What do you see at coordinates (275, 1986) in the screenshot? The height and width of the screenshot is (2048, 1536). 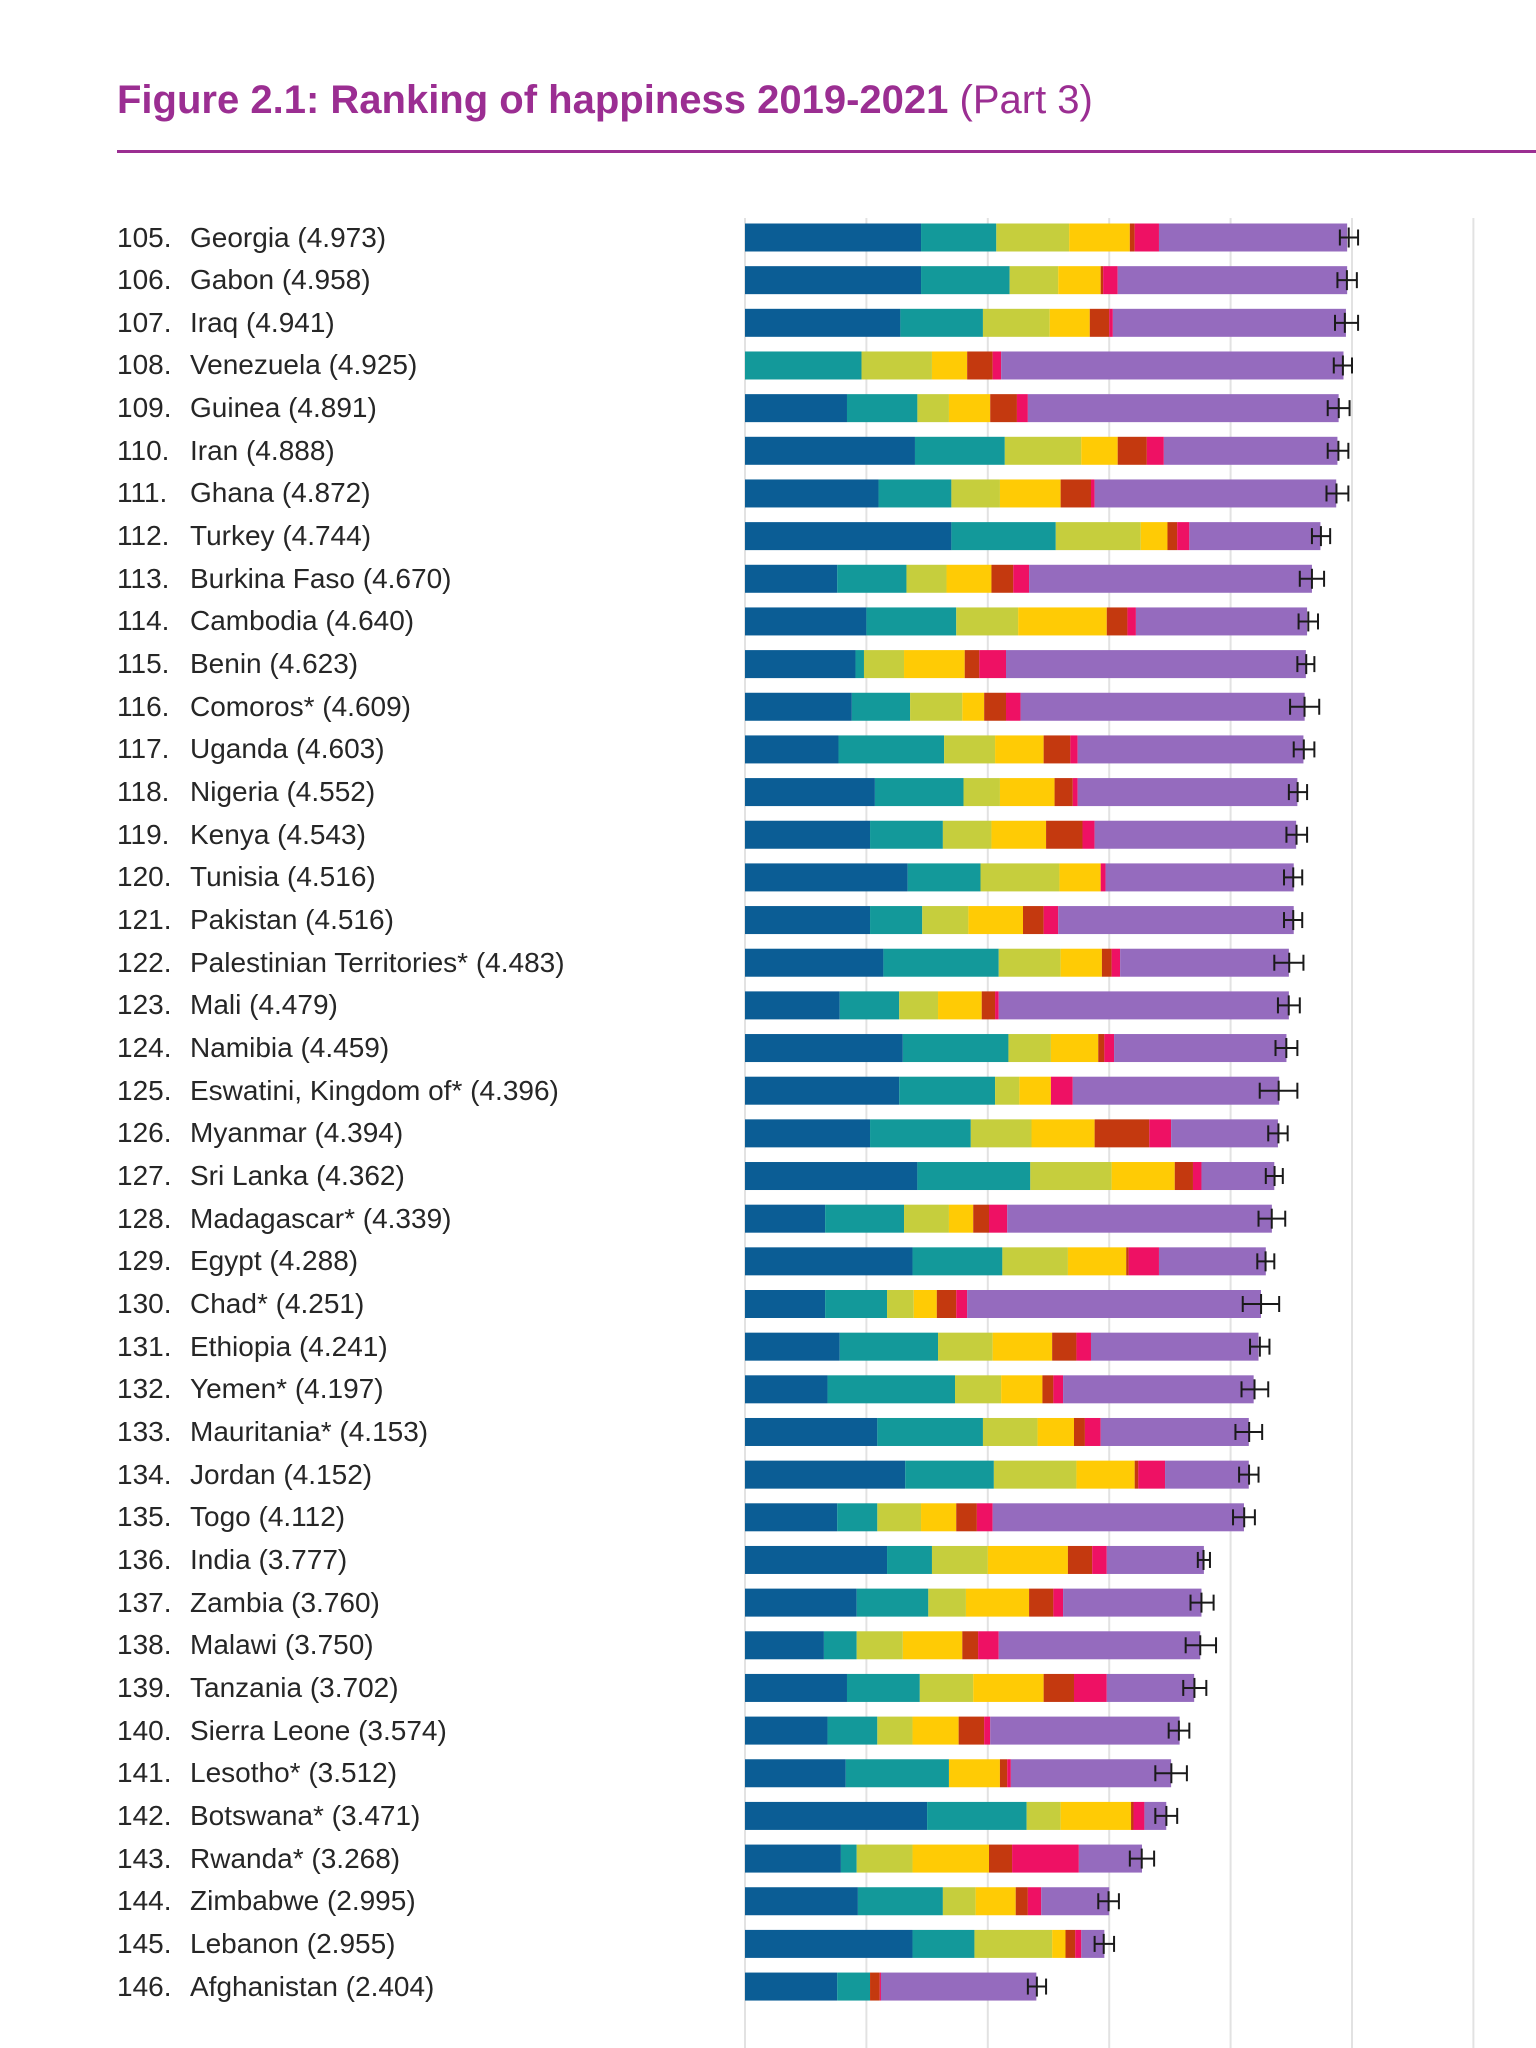 I see `country-label: 146. Afghanistan (2.404)` at bounding box center [275, 1986].